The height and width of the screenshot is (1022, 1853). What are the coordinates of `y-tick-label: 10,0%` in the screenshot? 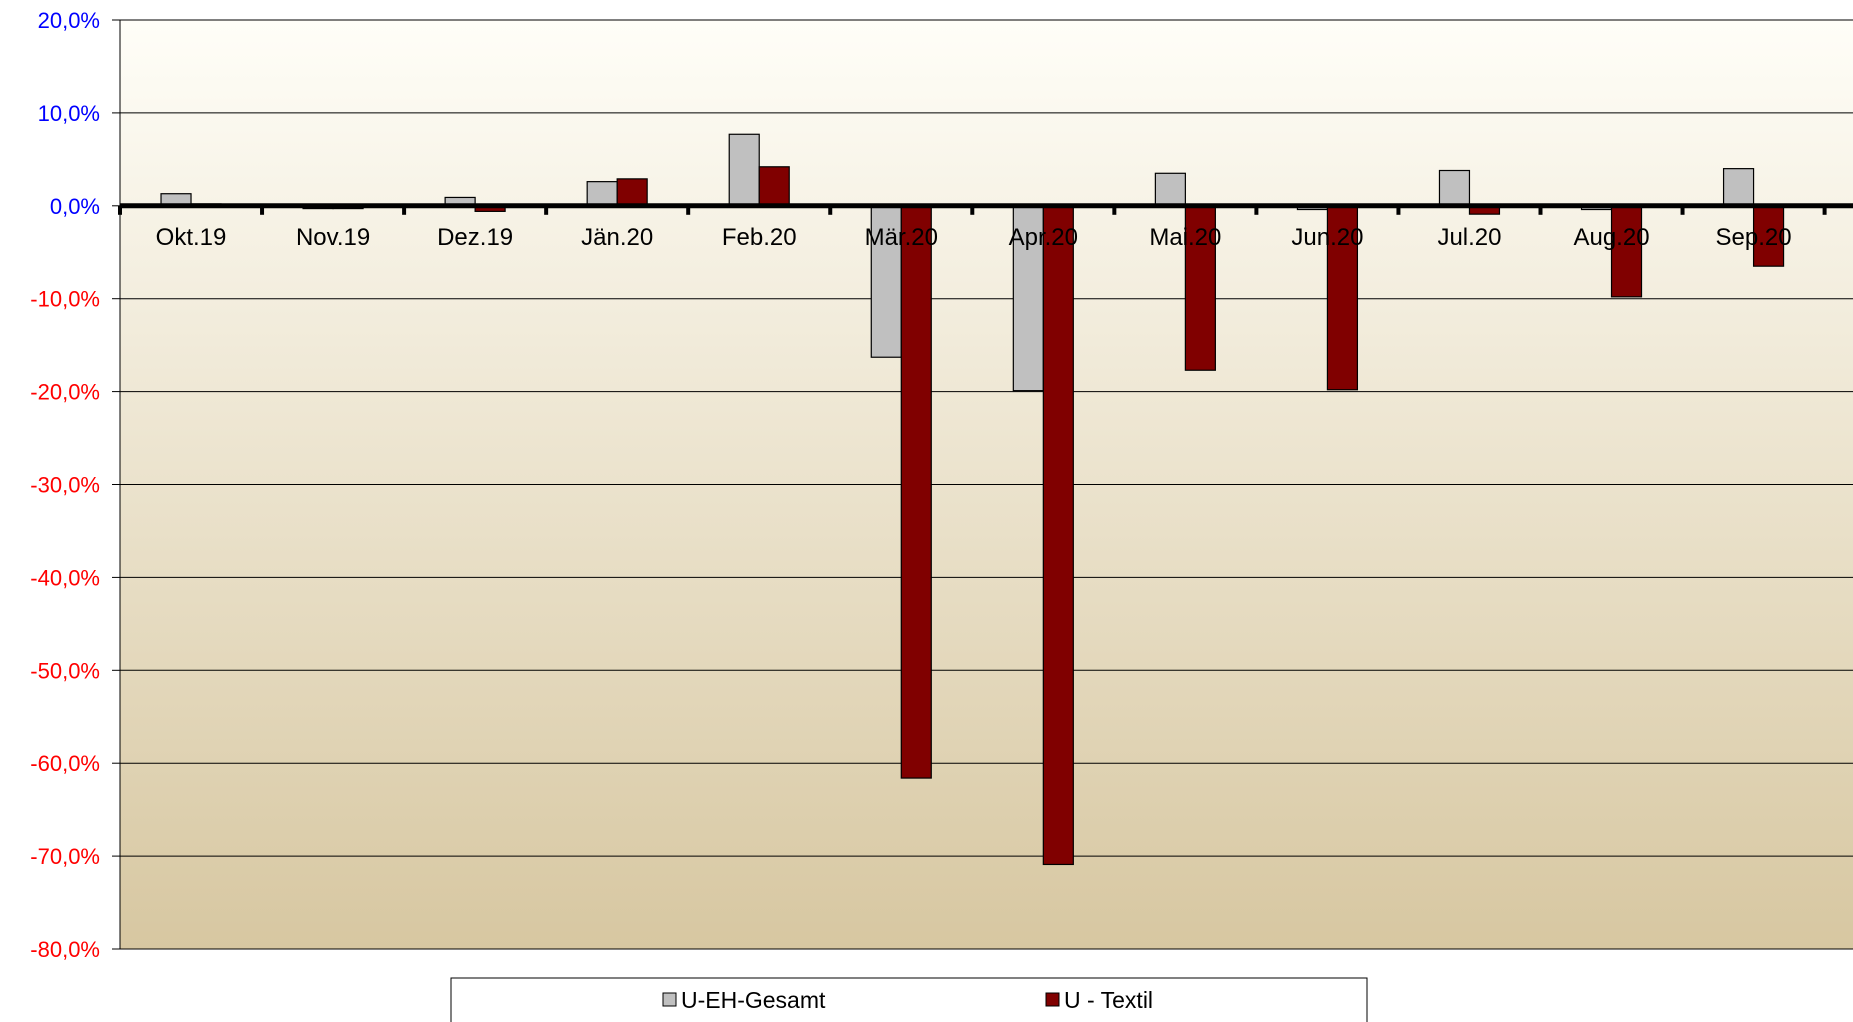 It's located at (69, 113).